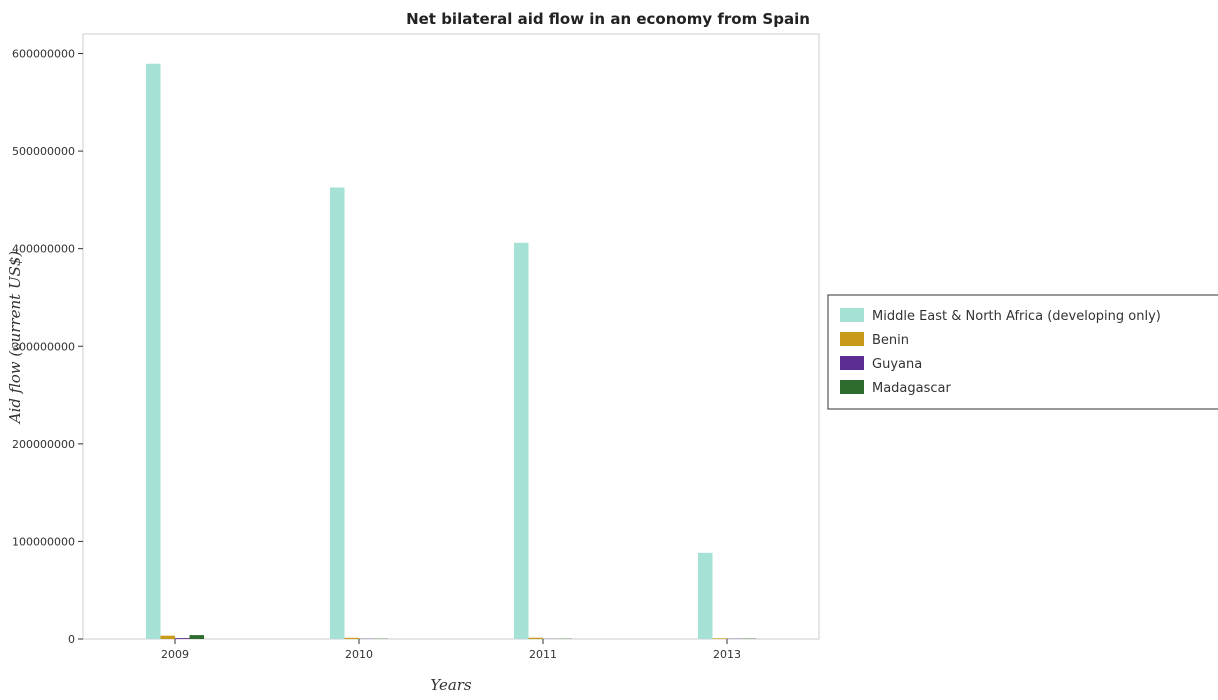 The image size is (1218, 700). I want to click on x-axis: 2009 2010 2011 2013, so click(451, 650).